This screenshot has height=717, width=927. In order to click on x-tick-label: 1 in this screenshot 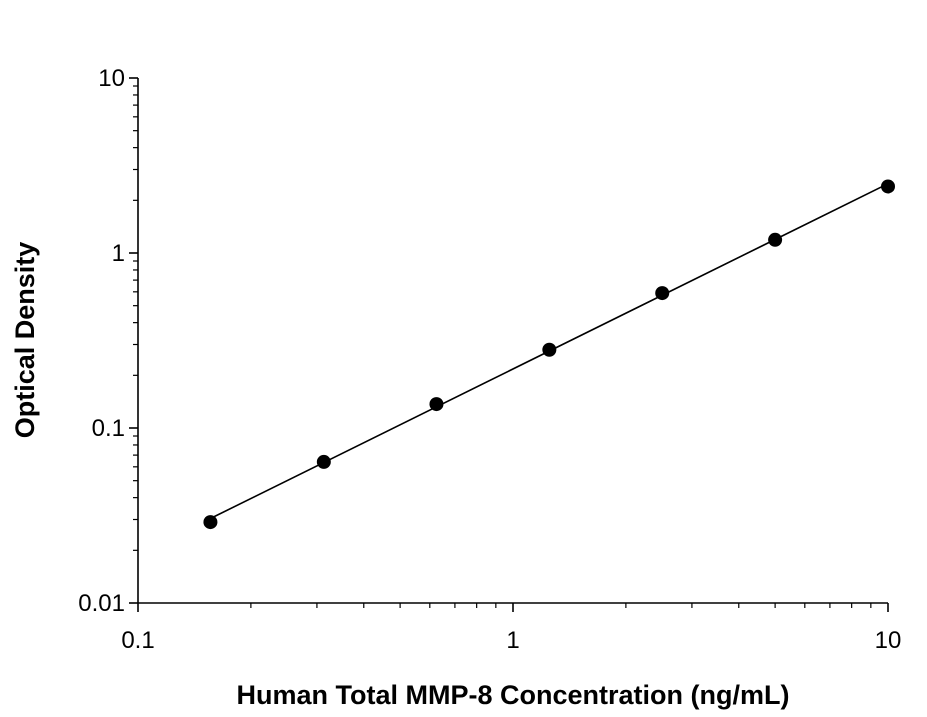, I will do `click(512, 640)`.